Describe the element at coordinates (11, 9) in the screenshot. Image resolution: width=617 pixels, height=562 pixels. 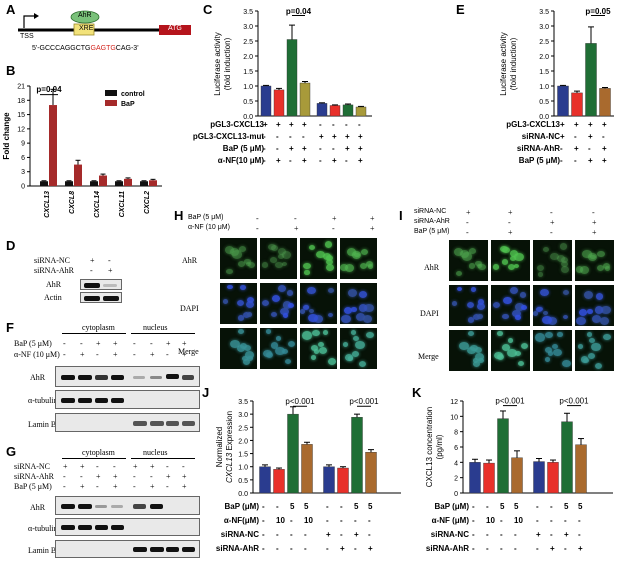
I see `panel-label-a: A` at that location.